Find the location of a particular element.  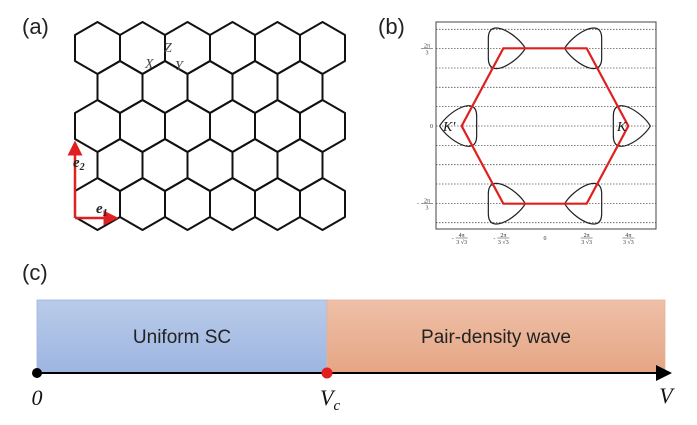

tick-label: -2π3 √3 is located at coordinates (501, 239).